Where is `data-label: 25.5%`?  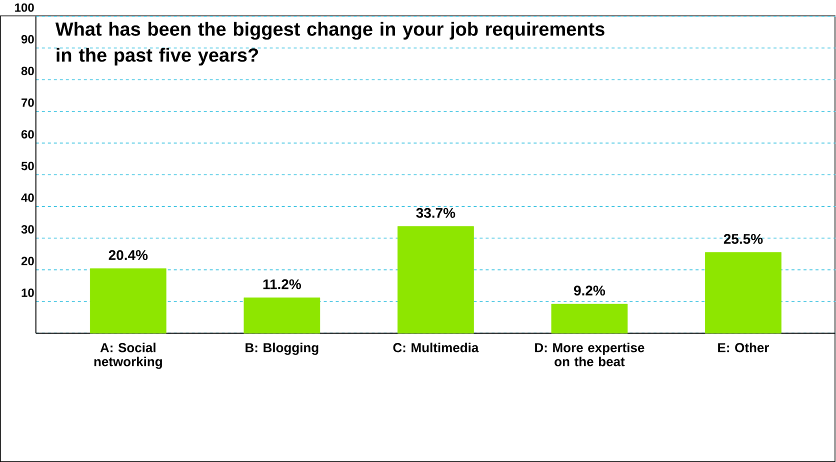 data-label: 25.5% is located at coordinates (743, 239).